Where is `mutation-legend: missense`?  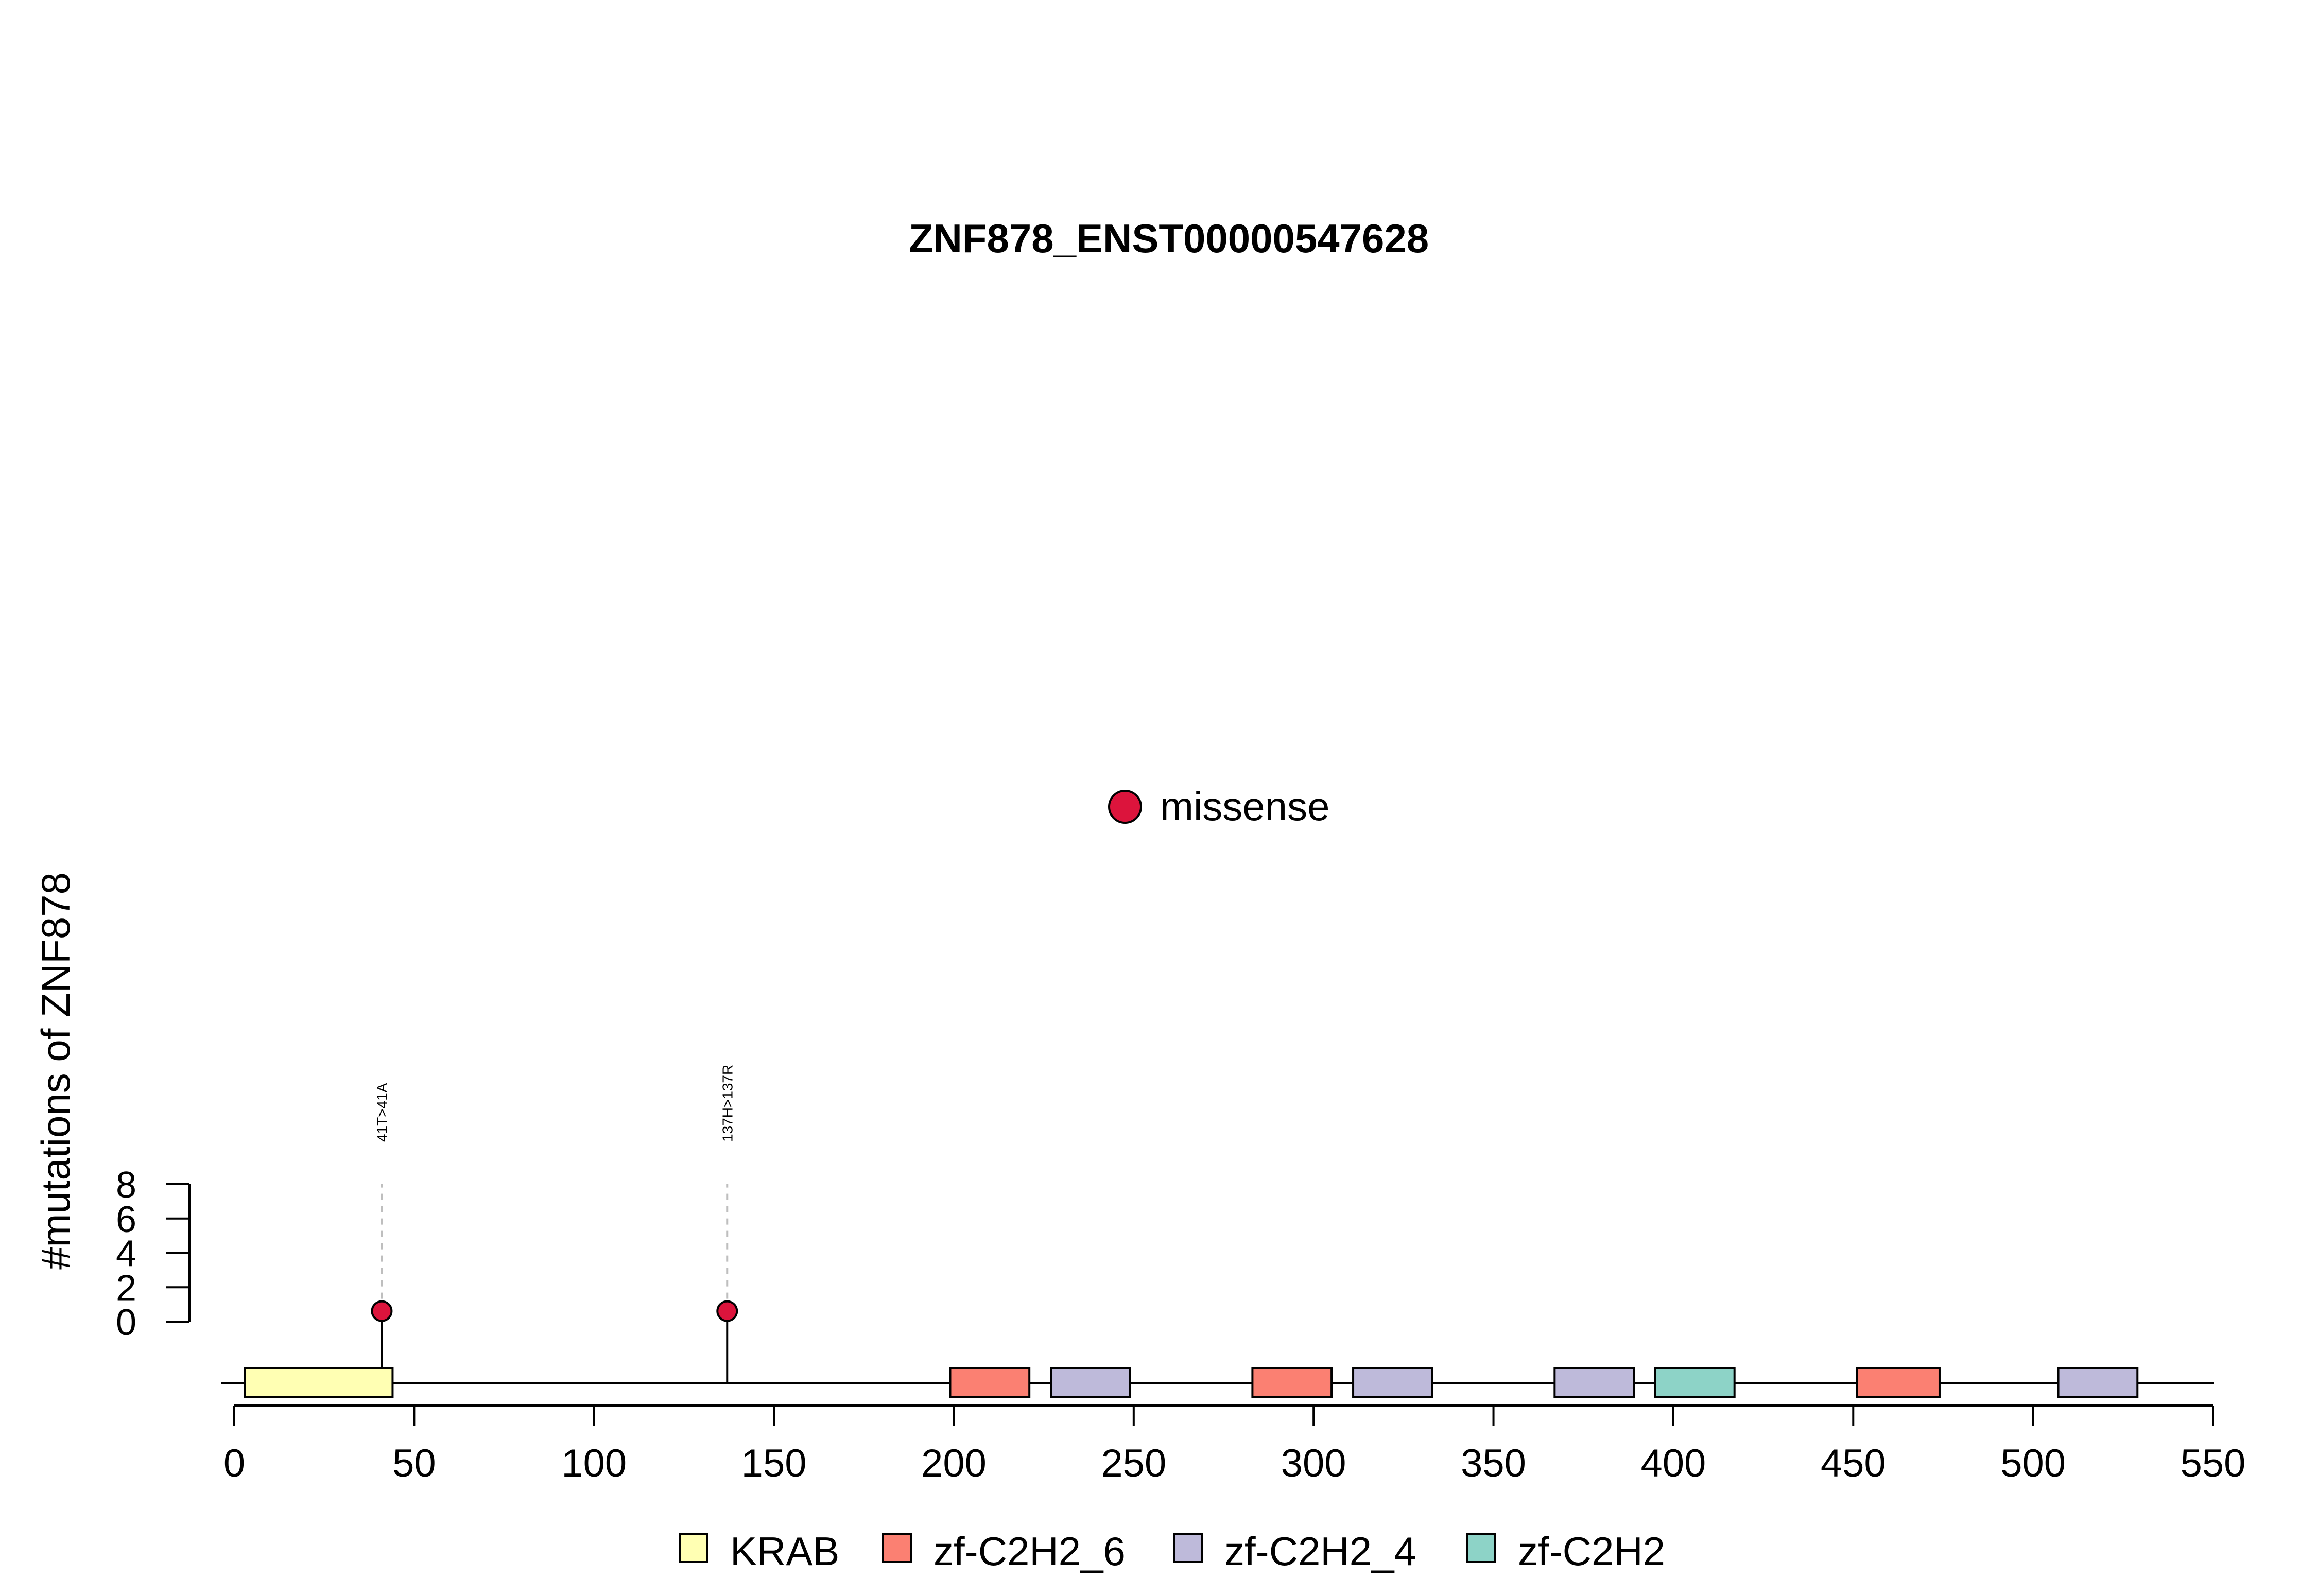
mutation-legend: missense is located at coordinates (1218, 806).